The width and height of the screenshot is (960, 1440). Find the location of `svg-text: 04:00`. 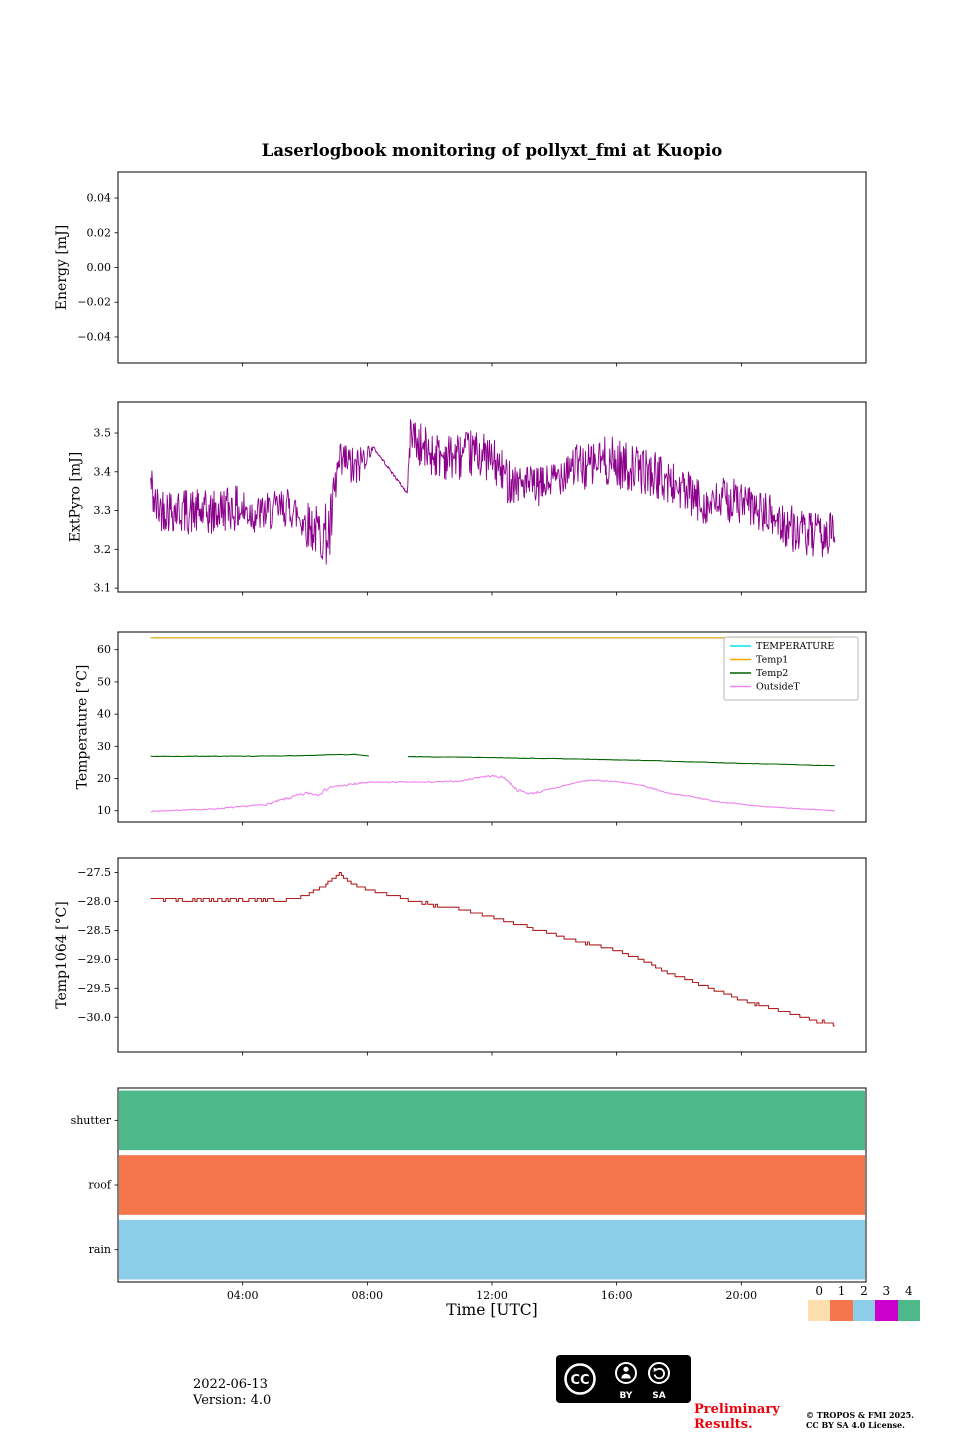

svg-text: 04:00 is located at coordinates (243, 1295).